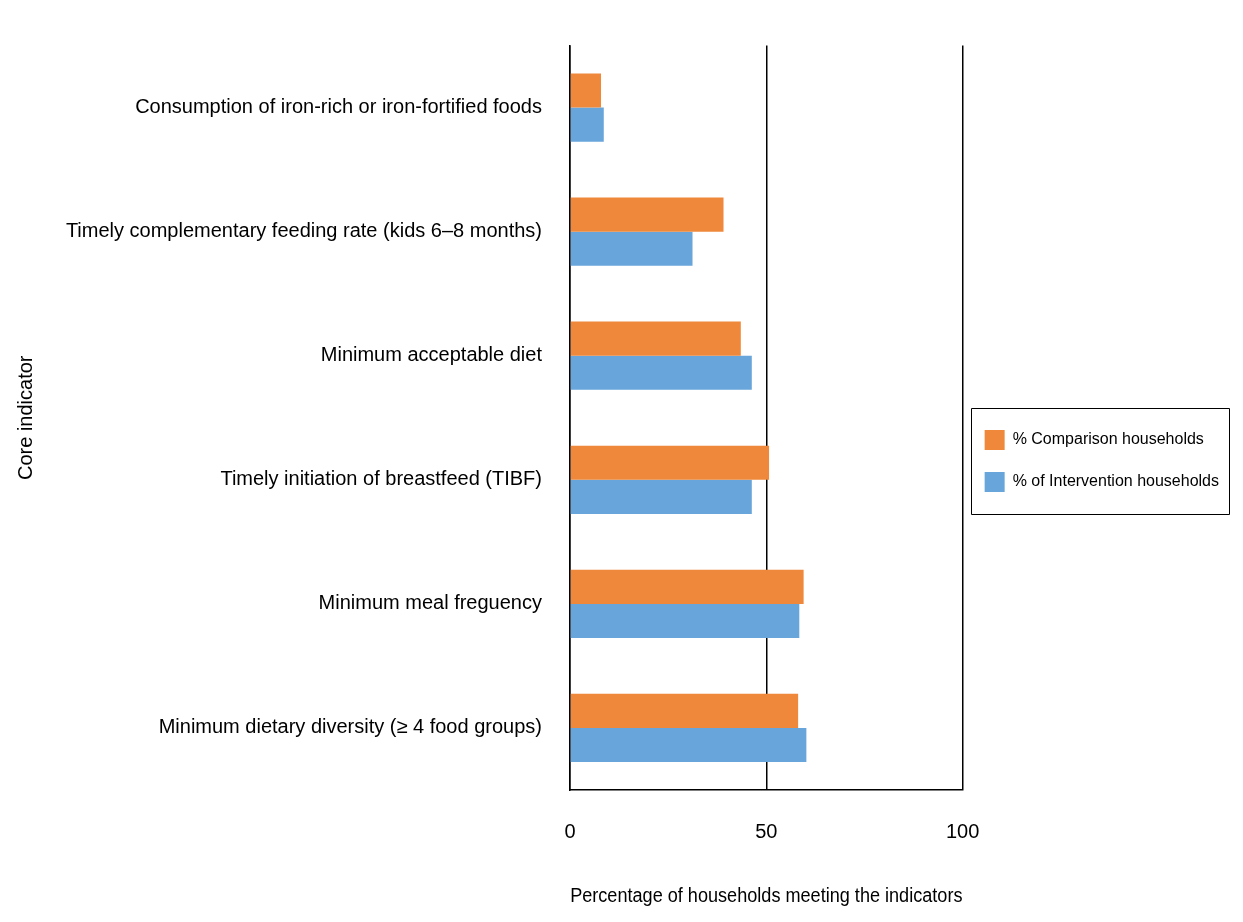 Image resolution: width=1243 pixels, height=922 pixels. I want to click on y-tick-label: Minimum dietary diversity (≥ 4 food groups), so click(350, 726).